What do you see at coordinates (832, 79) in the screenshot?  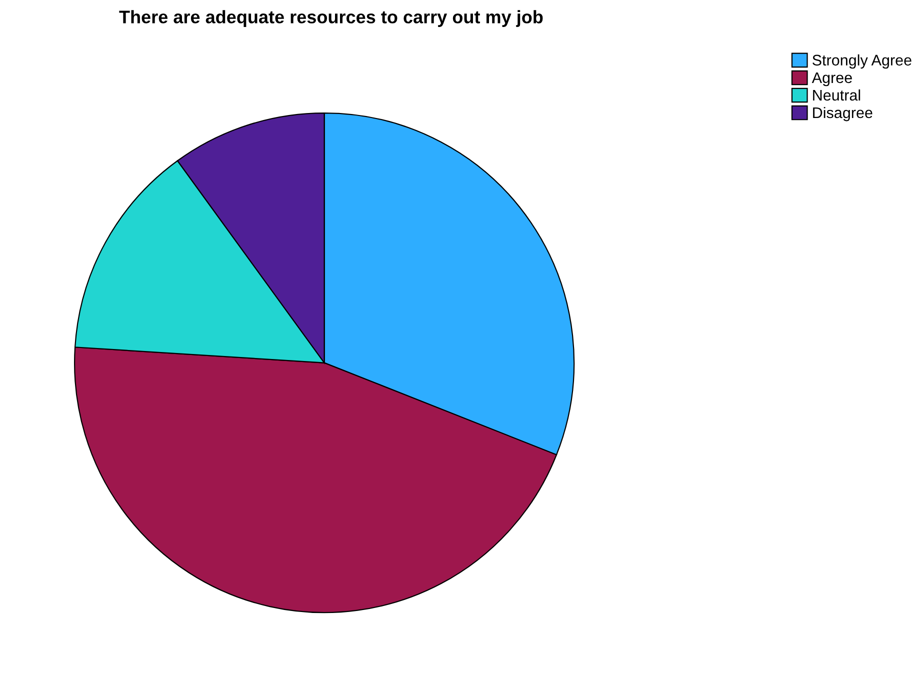 I see `legend-label: Agree` at bounding box center [832, 79].